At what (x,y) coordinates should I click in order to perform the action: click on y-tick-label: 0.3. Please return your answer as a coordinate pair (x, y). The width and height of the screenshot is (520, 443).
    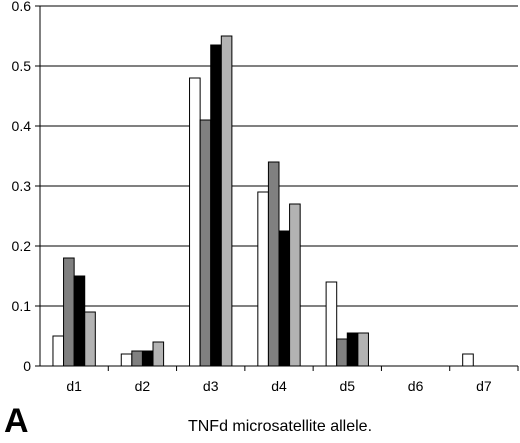
    Looking at the image, I should click on (22, 186).